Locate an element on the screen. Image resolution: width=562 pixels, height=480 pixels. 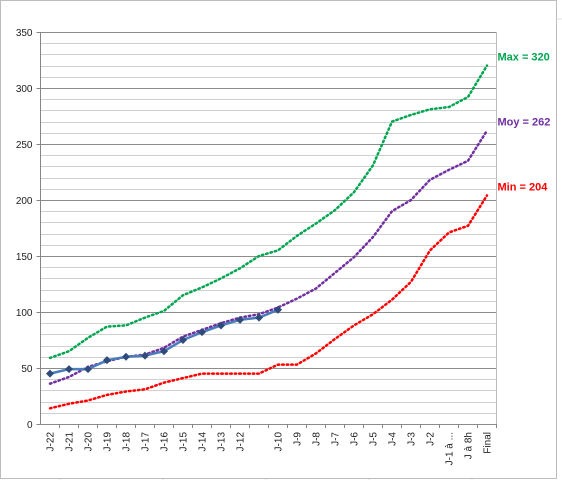
annotation: Min = 204 is located at coordinates (523, 188).